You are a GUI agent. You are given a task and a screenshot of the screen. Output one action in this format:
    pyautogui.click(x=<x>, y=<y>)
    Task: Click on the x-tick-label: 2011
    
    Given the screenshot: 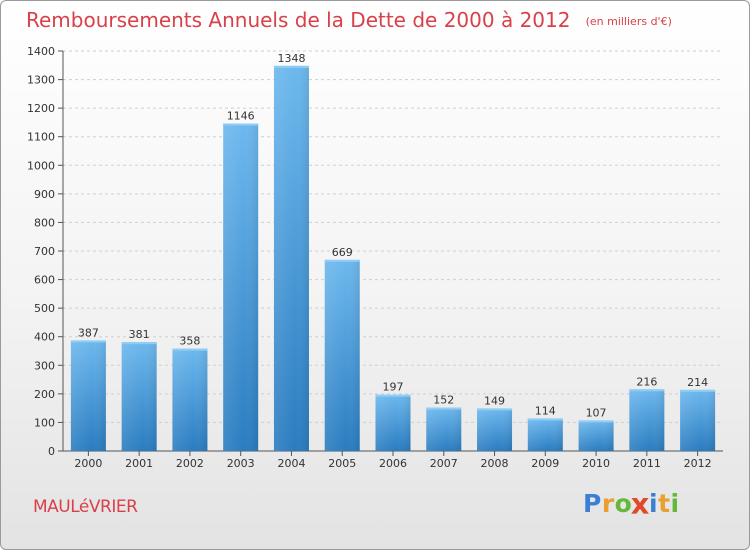 What is the action you would take?
    pyautogui.click(x=647, y=463)
    